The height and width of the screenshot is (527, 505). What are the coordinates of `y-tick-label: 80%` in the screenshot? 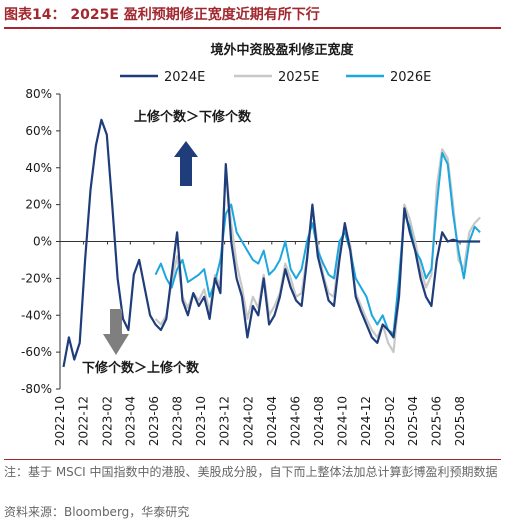 It's located at (38, 94).